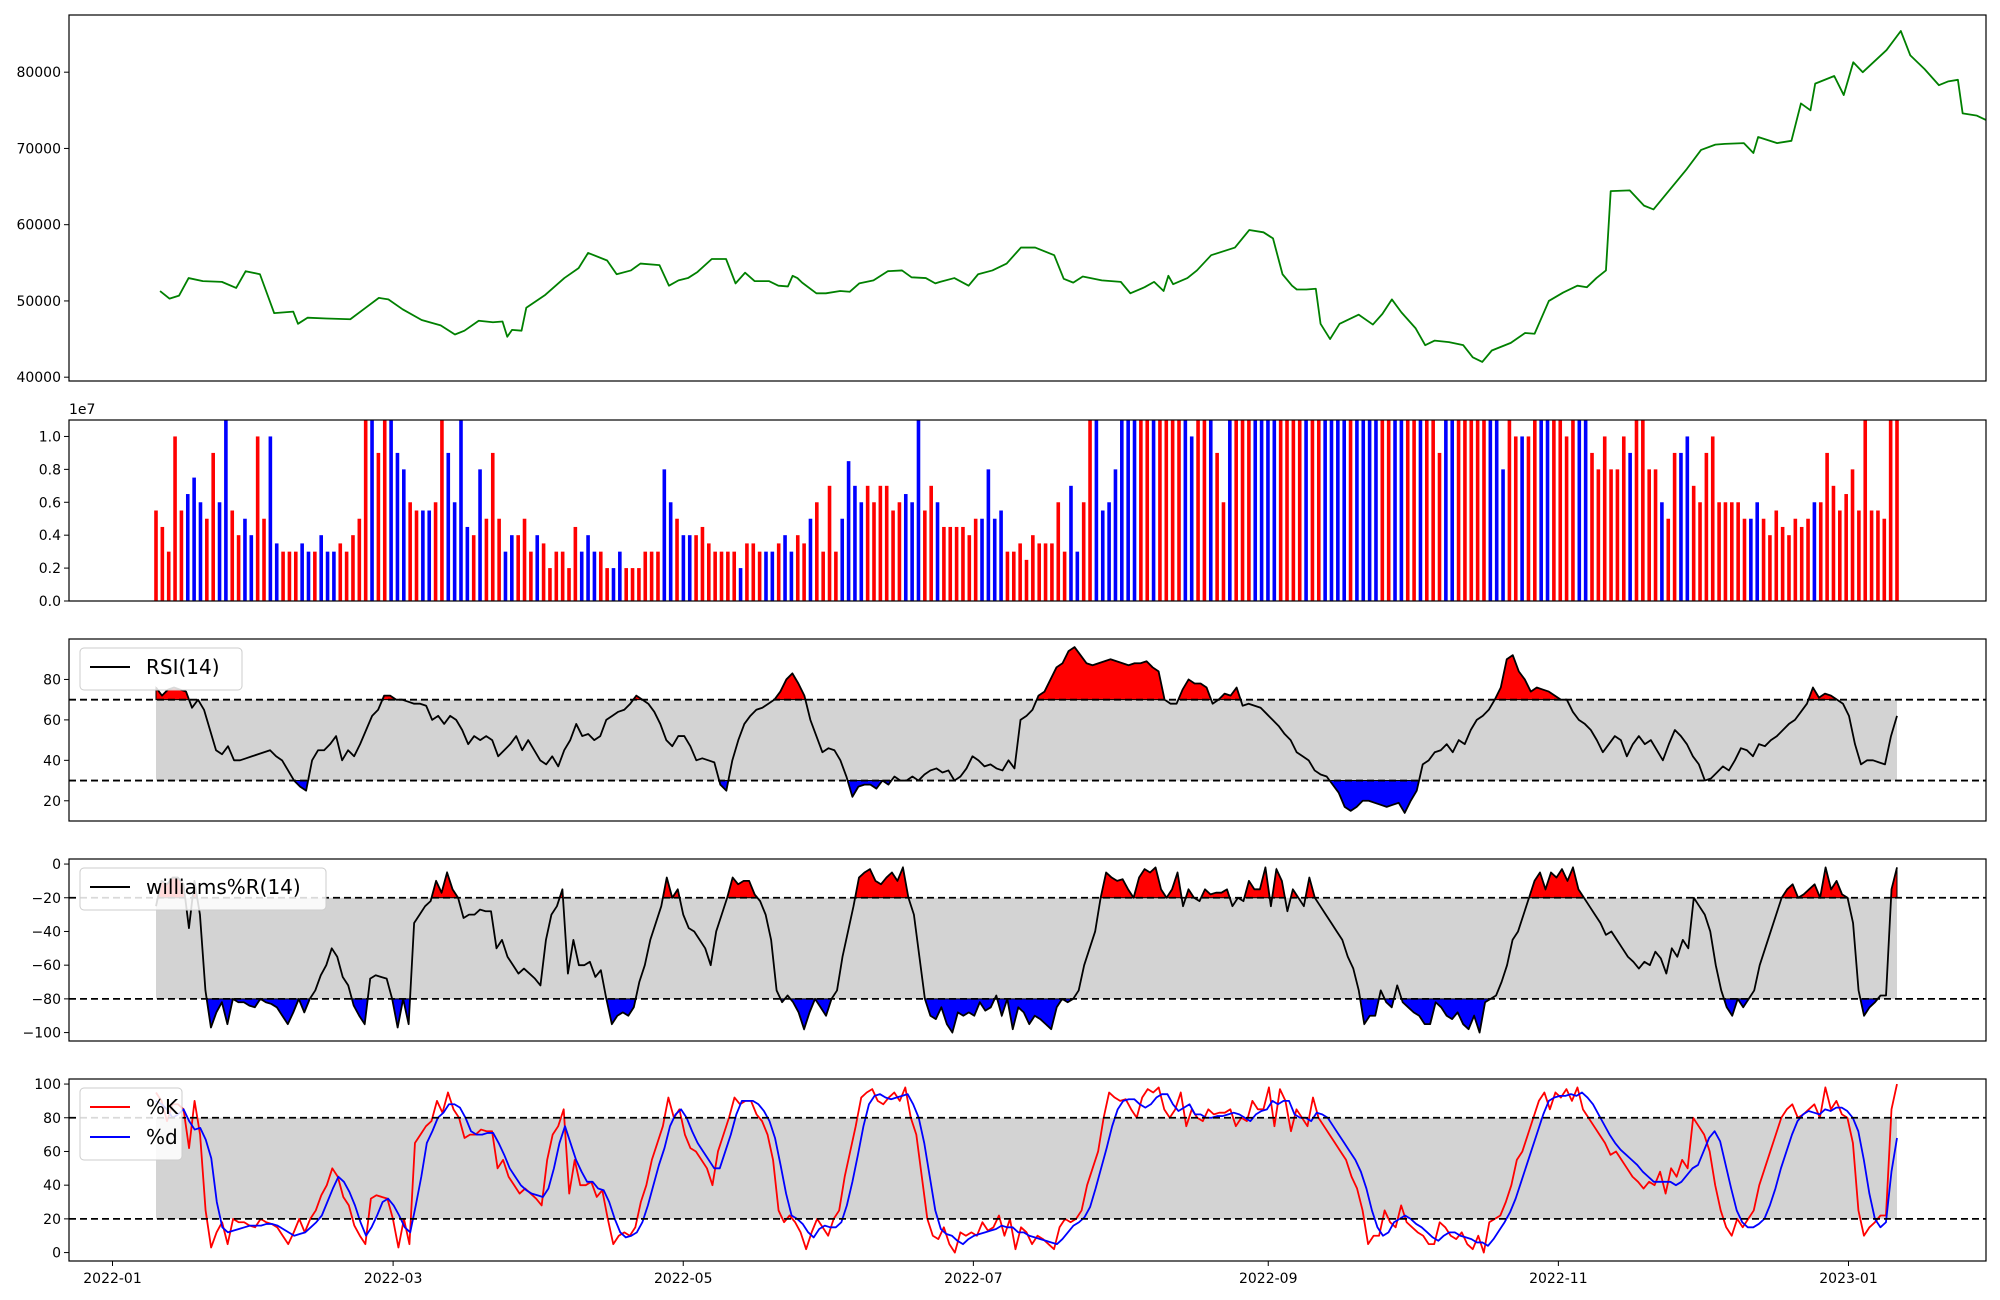 This screenshot has width=2000, height=1300. I want to click on rsi-line, so click(1026, 730).